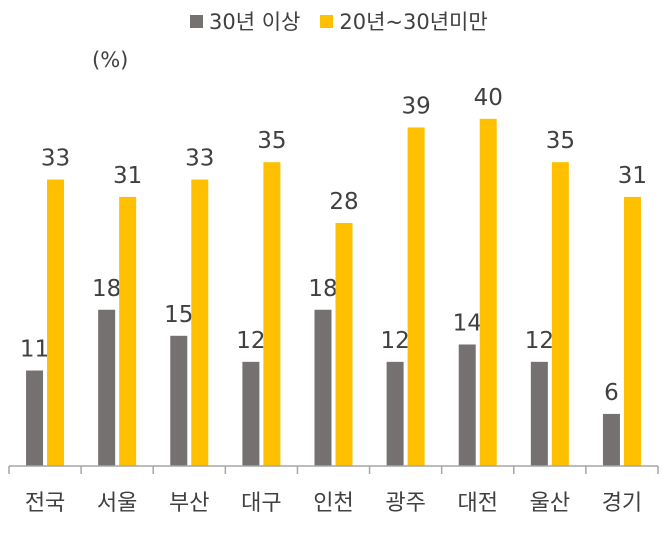 The width and height of the screenshot is (664, 540). I want to click on data-label-series-1-2: 18, so click(106, 289).